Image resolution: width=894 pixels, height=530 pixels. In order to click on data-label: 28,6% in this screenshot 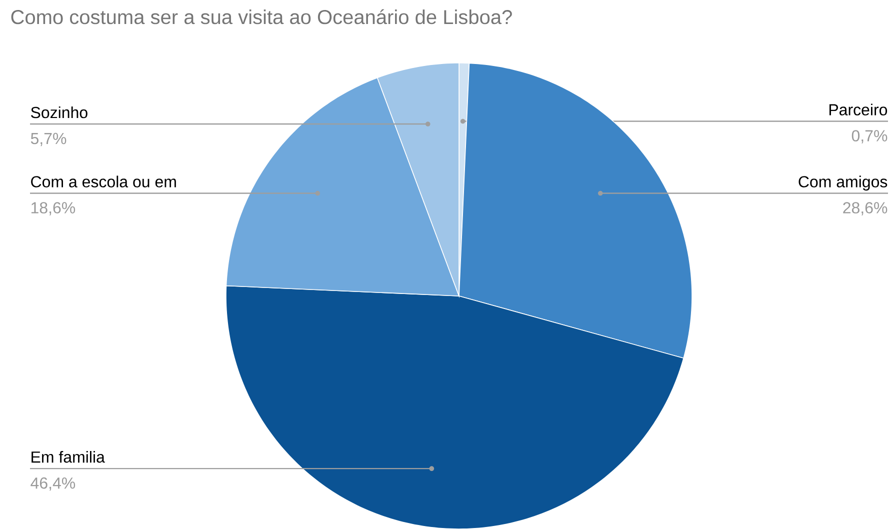, I will do `click(865, 209)`.